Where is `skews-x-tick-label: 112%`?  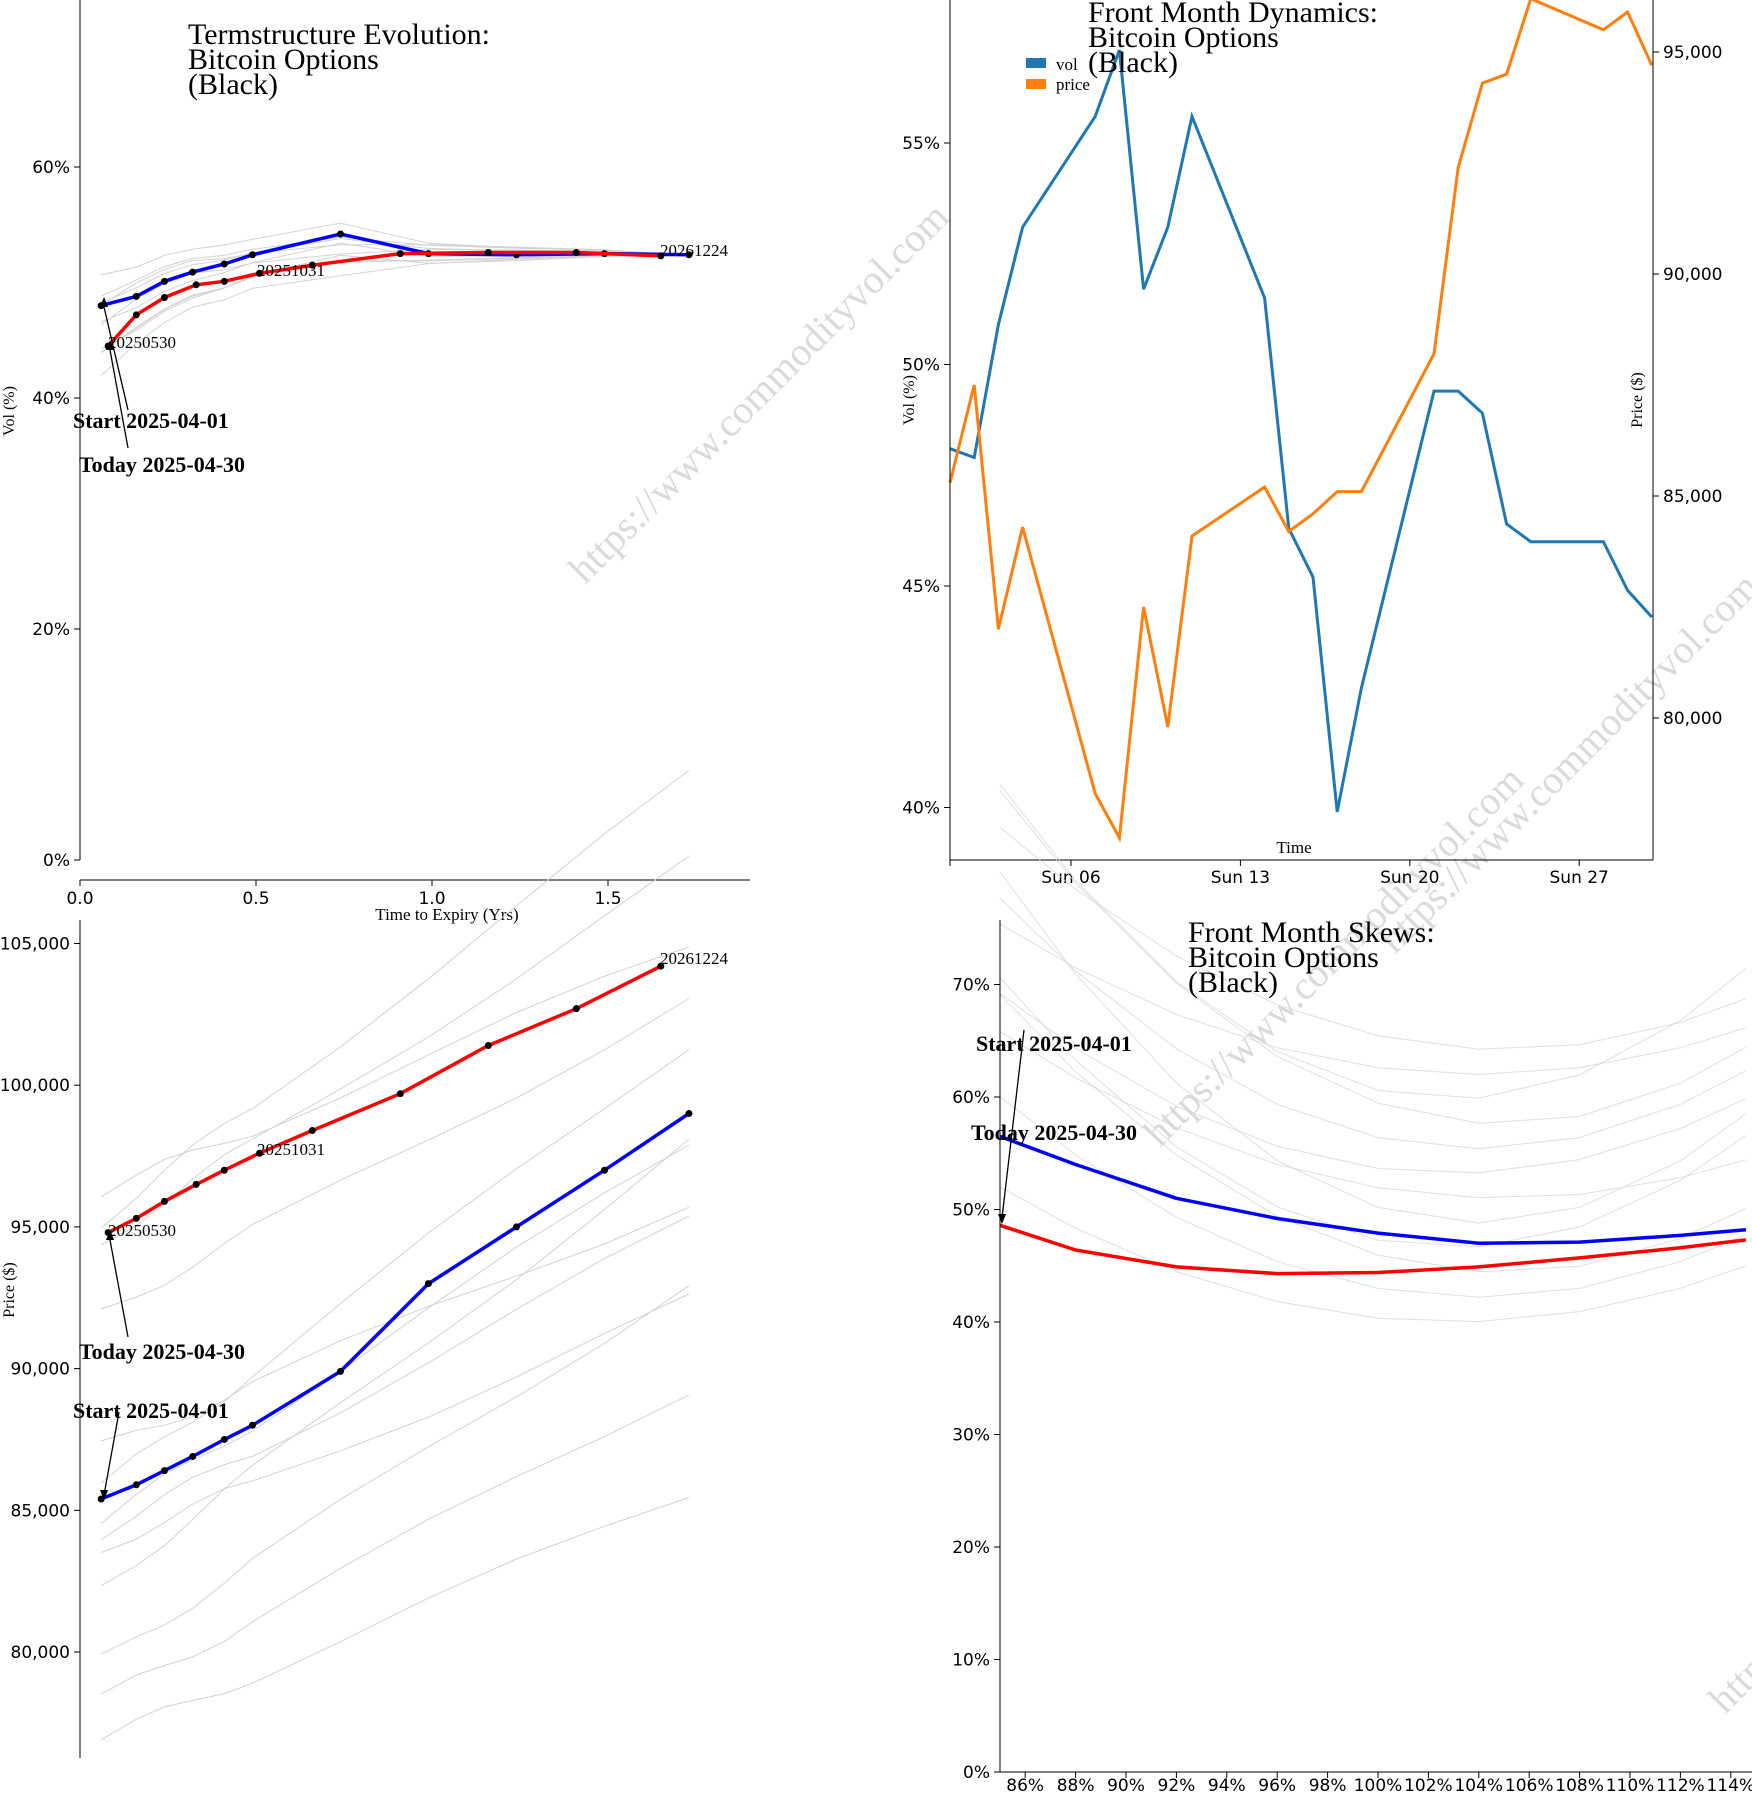 skews-x-tick-label: 112% is located at coordinates (1680, 1784).